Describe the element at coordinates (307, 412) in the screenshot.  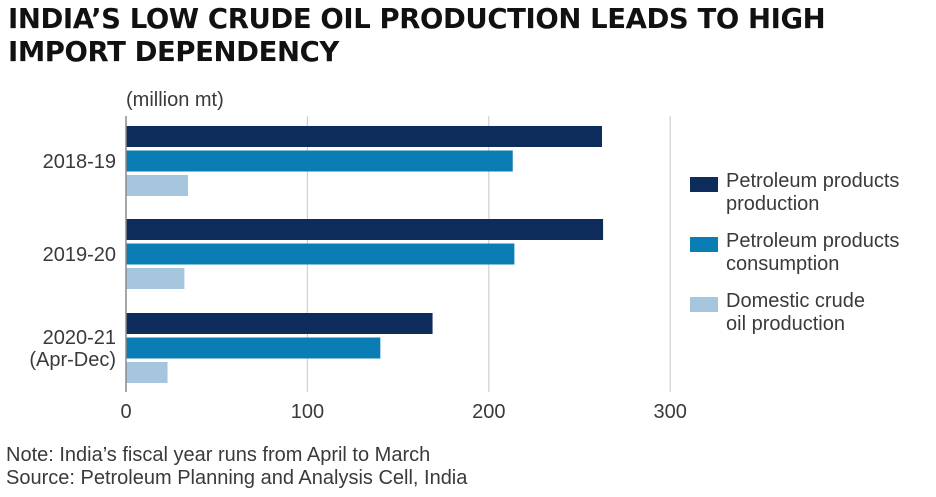
I see `x-tick-label-100: 100` at that location.